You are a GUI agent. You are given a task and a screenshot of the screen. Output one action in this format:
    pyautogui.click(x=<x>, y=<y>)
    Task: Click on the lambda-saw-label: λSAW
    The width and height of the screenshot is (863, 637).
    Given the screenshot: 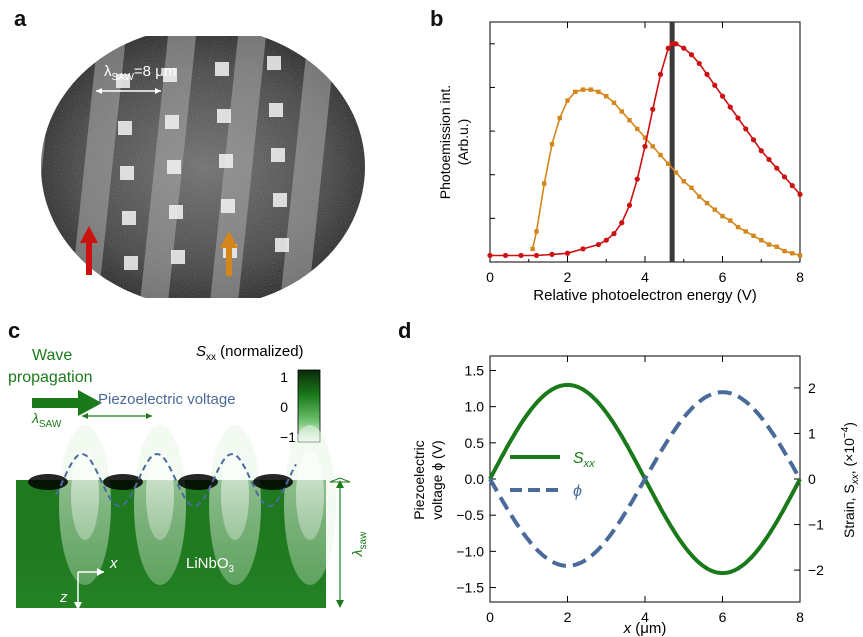 What is the action you would take?
    pyautogui.click(x=46, y=420)
    